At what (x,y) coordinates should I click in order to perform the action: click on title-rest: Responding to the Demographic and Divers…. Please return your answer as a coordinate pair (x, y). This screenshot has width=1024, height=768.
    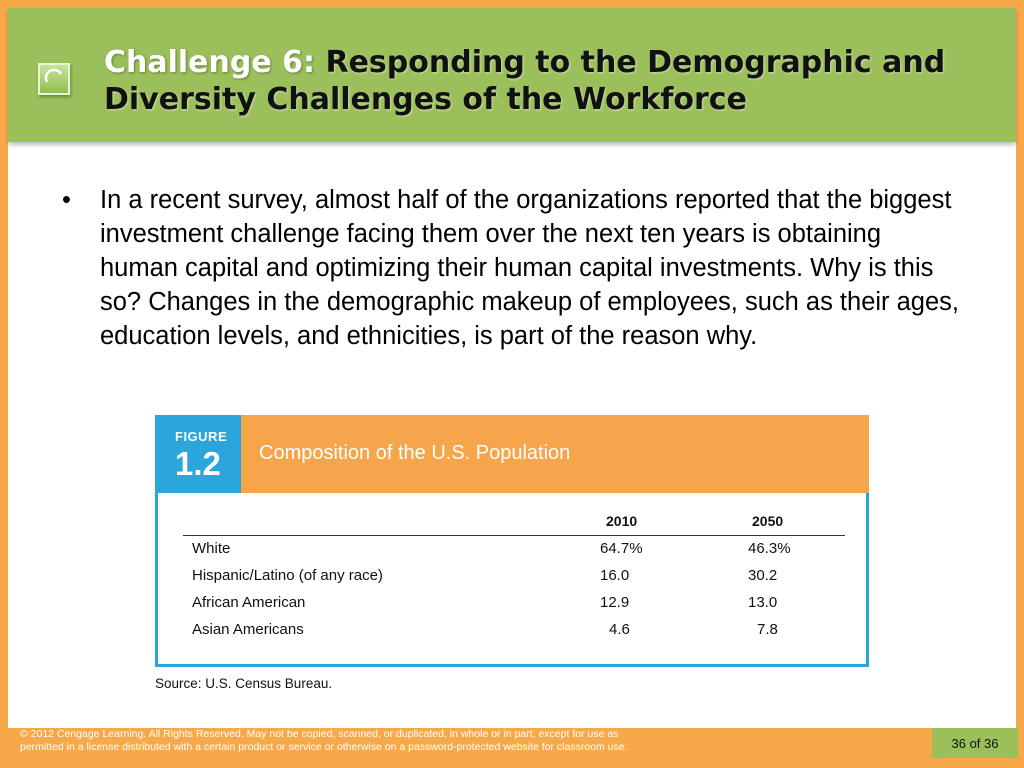
    Looking at the image, I should click on (525, 81).